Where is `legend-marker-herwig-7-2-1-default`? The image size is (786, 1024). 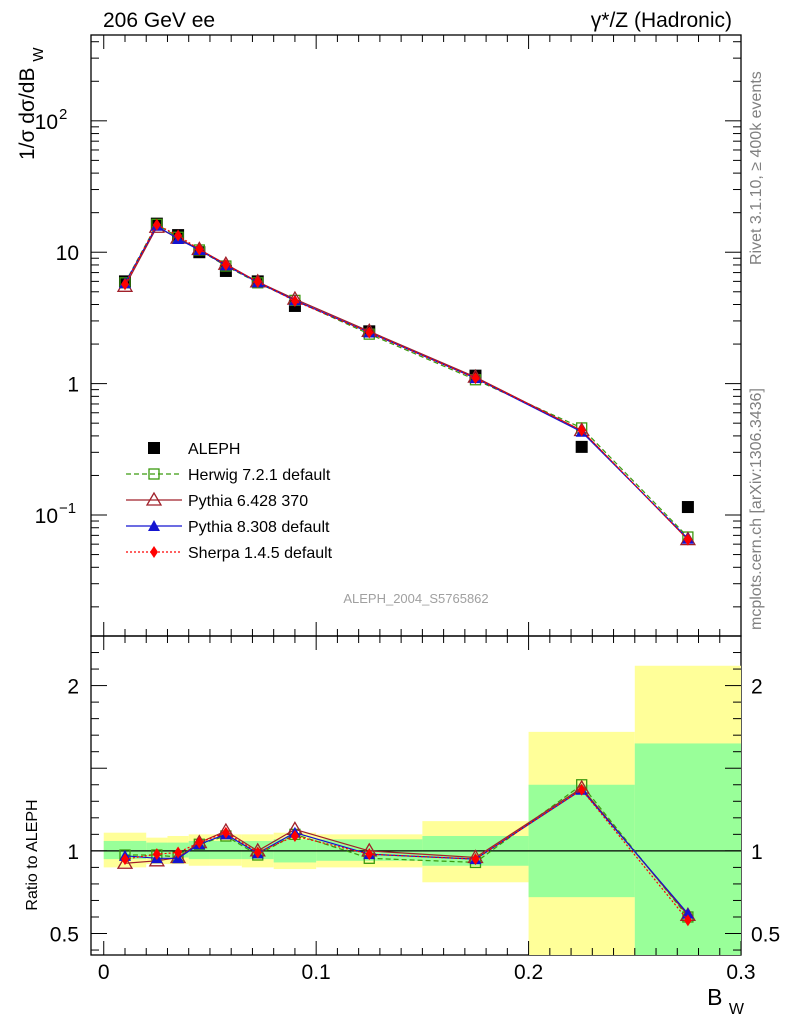 legend-marker-herwig-7-2-1-default is located at coordinates (154, 474).